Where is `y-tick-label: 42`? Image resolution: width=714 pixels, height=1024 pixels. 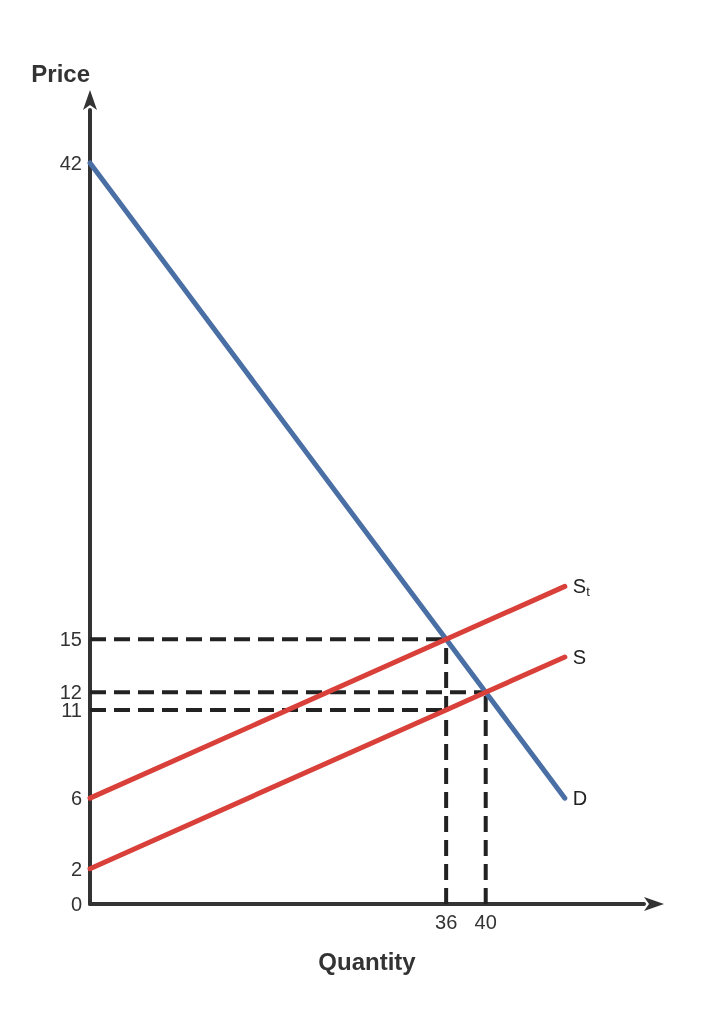 y-tick-label: 42 is located at coordinates (70, 162).